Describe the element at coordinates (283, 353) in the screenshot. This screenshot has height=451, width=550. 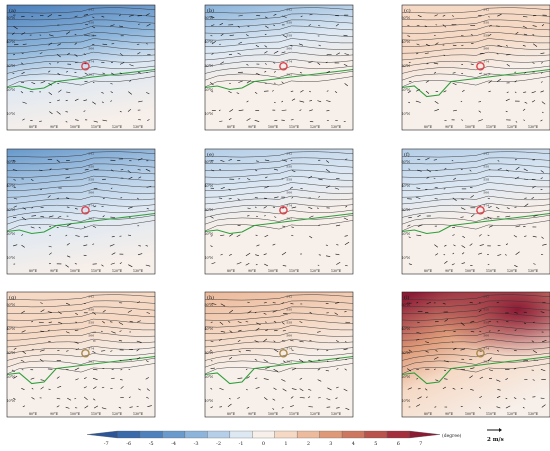
I see `site-marker` at that location.